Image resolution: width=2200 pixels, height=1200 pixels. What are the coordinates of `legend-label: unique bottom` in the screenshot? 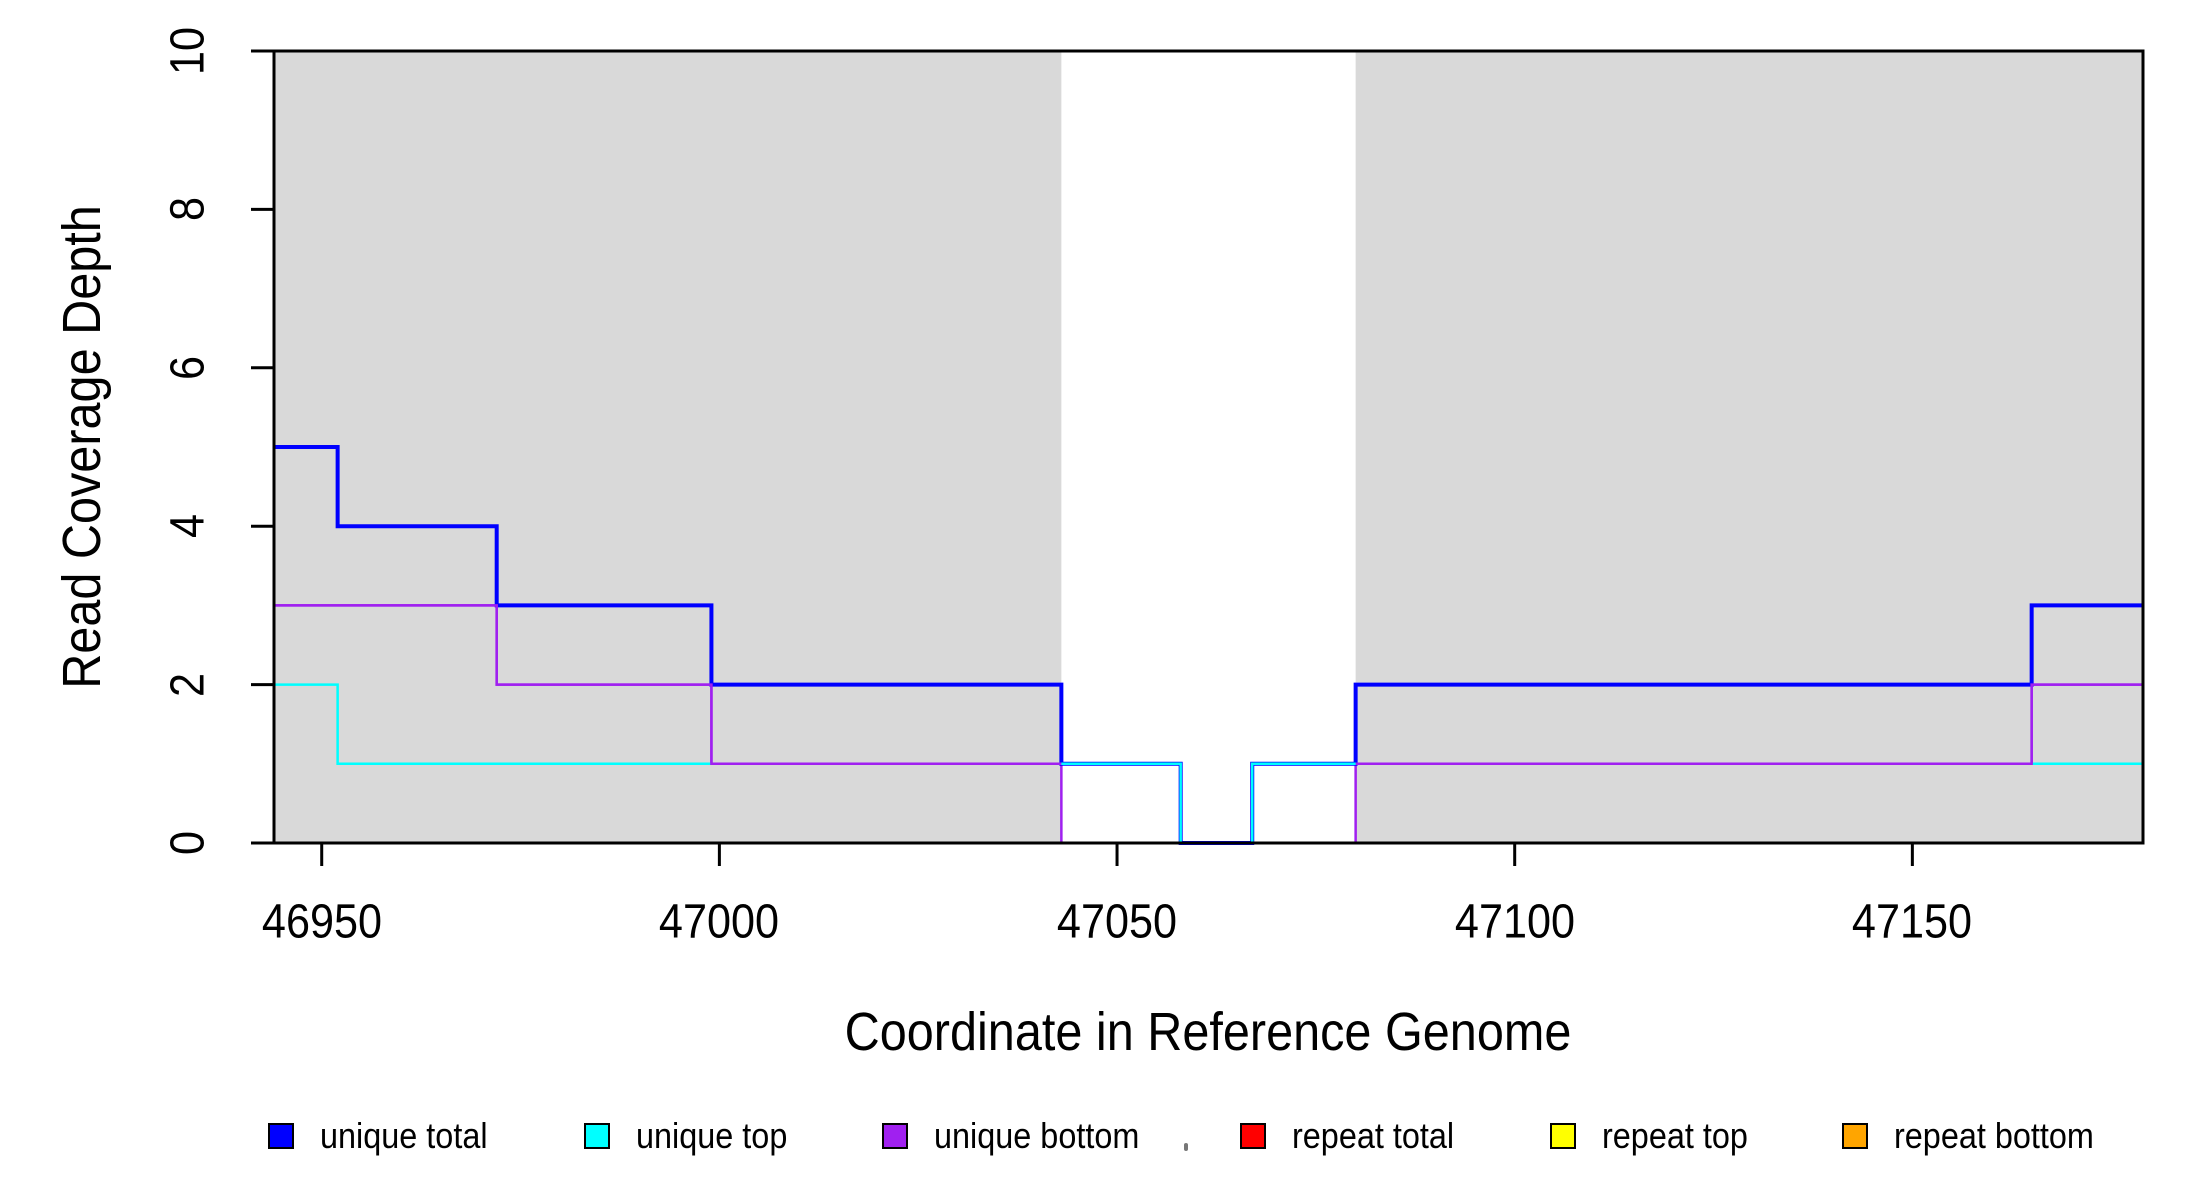 It's located at (1036, 1135).